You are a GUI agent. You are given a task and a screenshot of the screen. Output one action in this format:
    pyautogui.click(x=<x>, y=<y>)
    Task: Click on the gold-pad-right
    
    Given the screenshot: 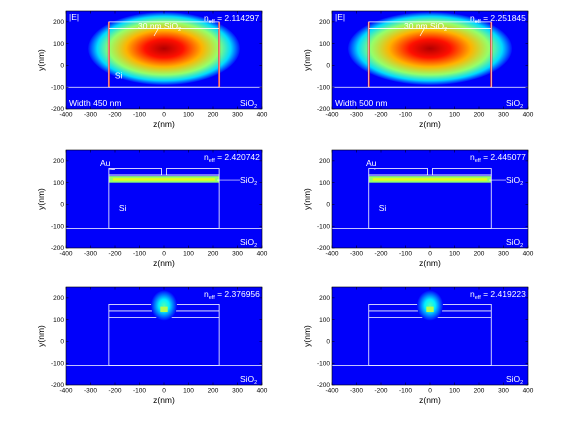 What is the action you would take?
    pyautogui.click(x=462, y=172)
    